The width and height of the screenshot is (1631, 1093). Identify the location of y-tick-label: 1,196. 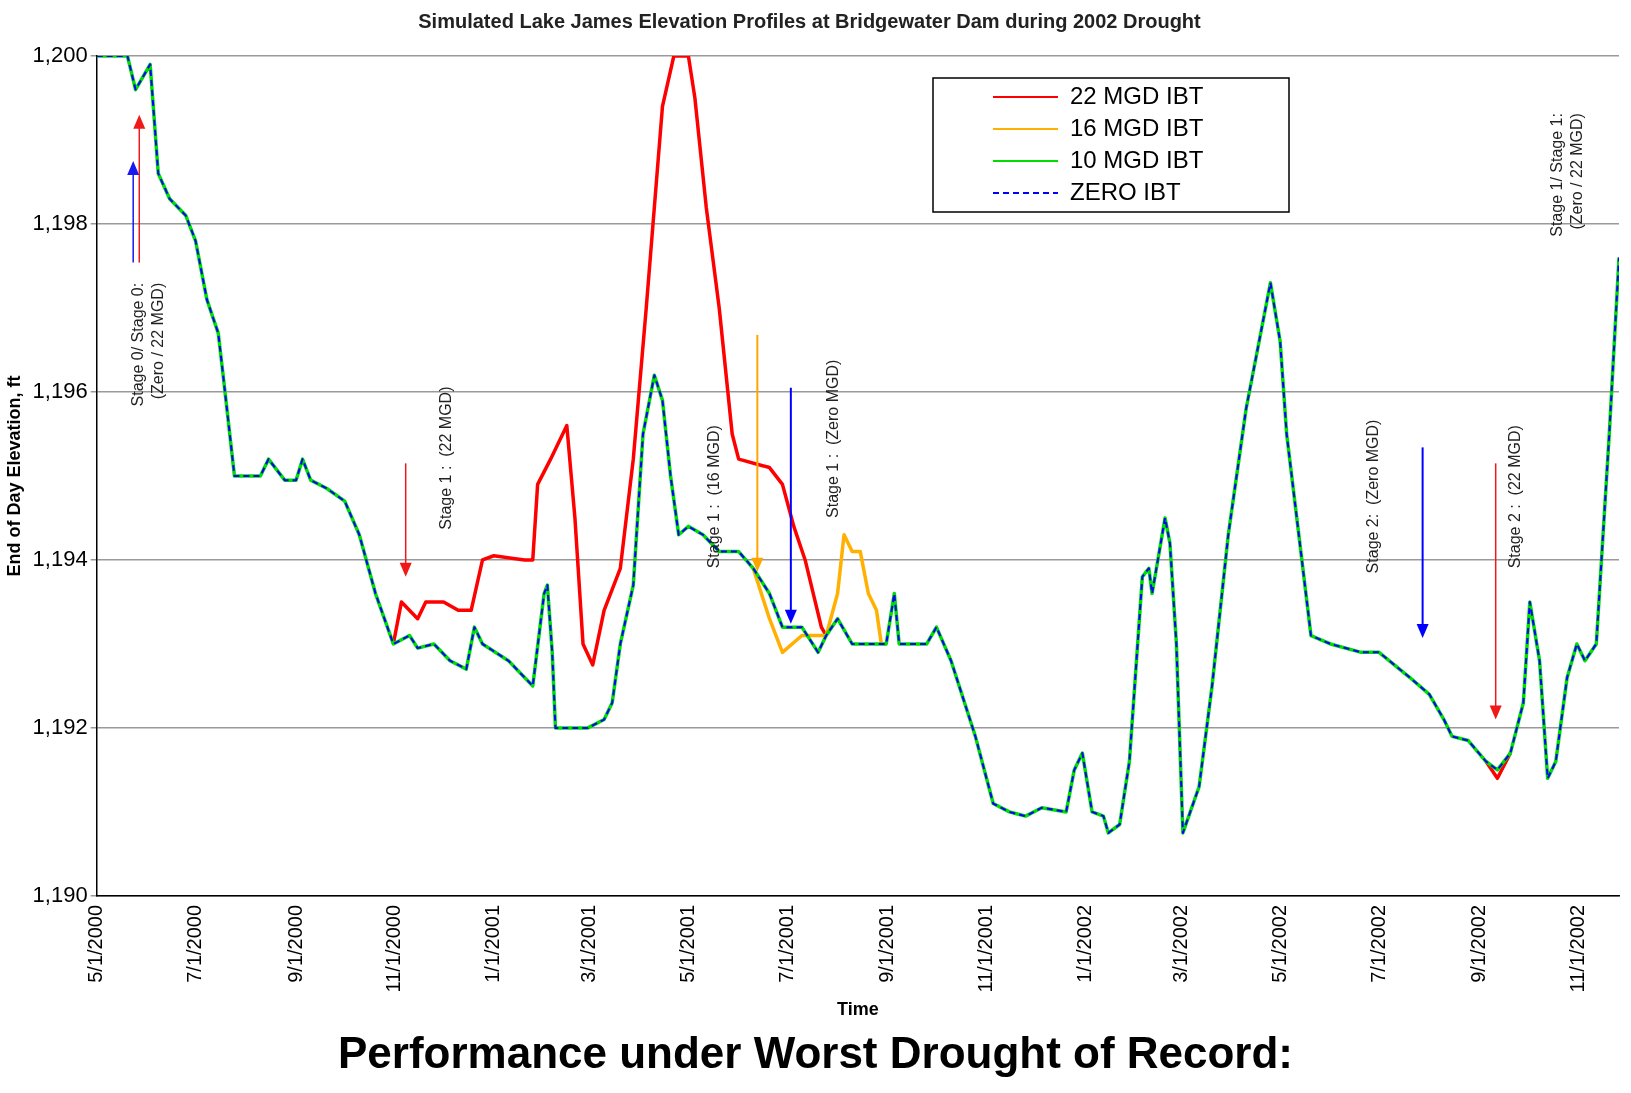
(60, 391).